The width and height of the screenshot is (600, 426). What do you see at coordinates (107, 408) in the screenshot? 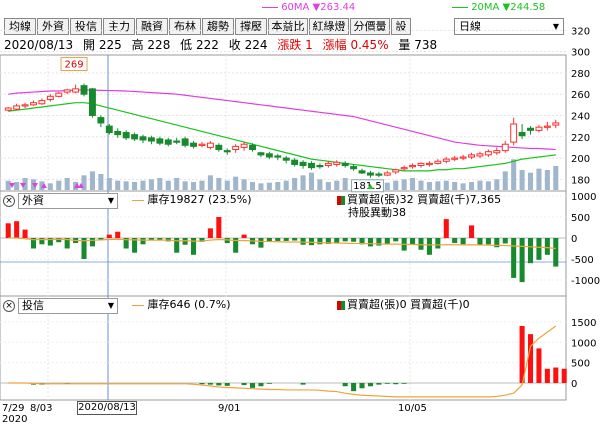
I see `cursor-date-box: 2020/08/13` at bounding box center [107, 408].